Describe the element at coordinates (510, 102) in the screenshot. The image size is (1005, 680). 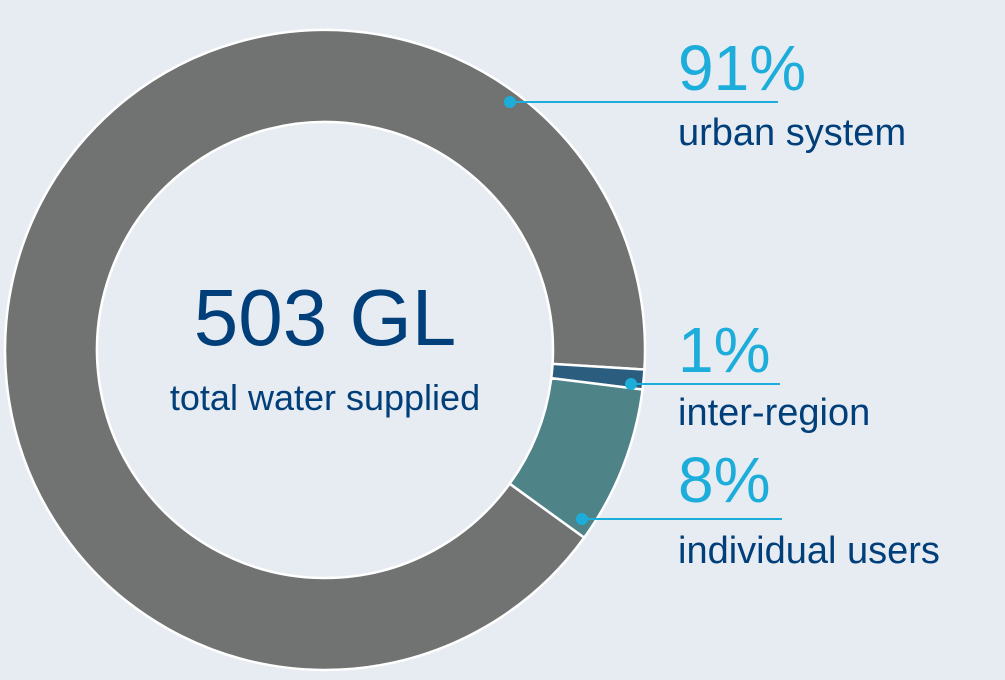
I see `urban-system-leader-dot` at that location.